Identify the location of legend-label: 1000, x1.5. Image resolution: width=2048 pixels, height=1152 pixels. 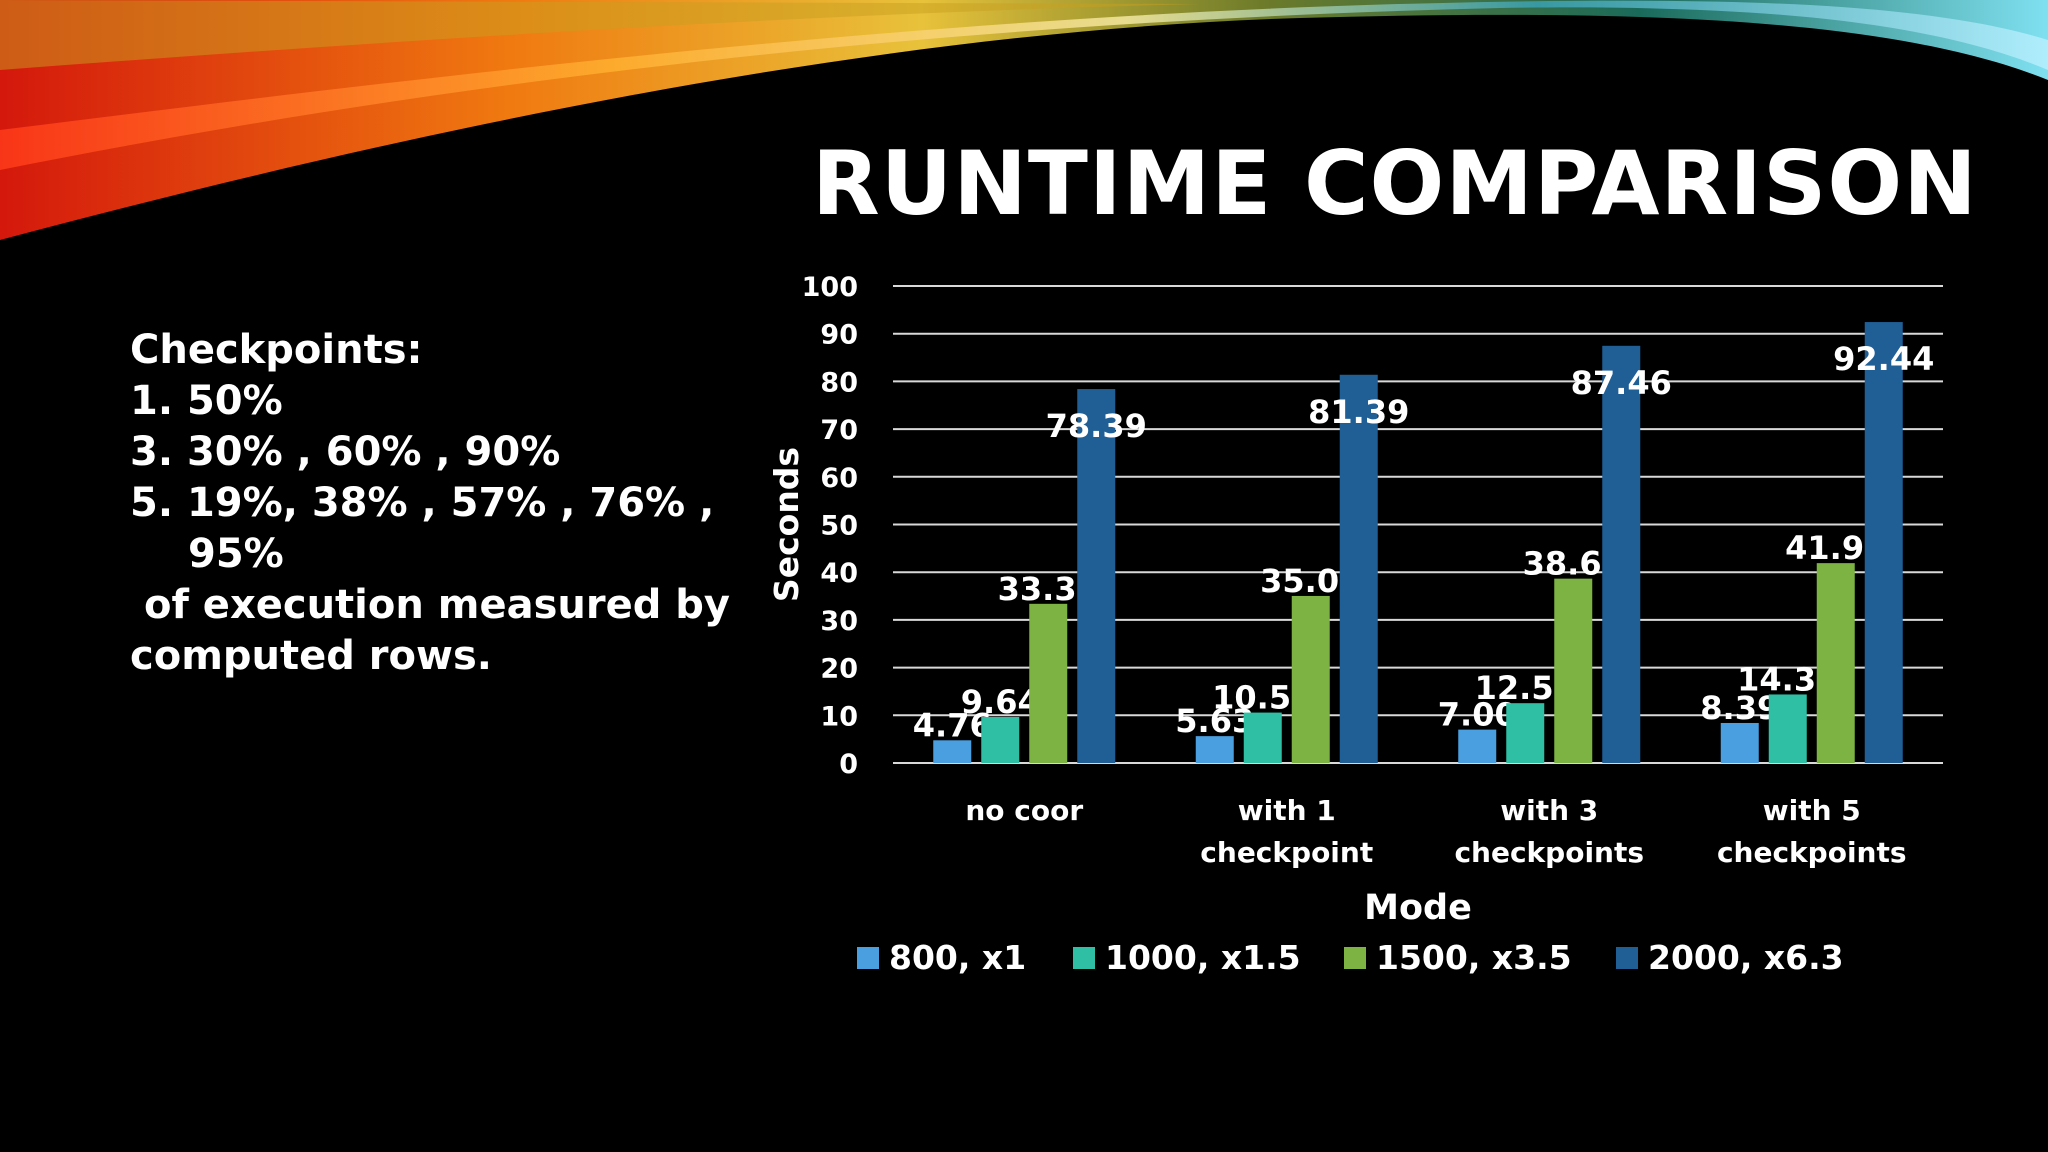
(1203, 957).